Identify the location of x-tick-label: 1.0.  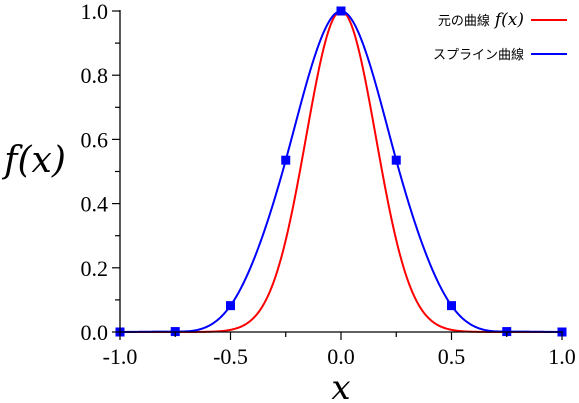
(562, 356).